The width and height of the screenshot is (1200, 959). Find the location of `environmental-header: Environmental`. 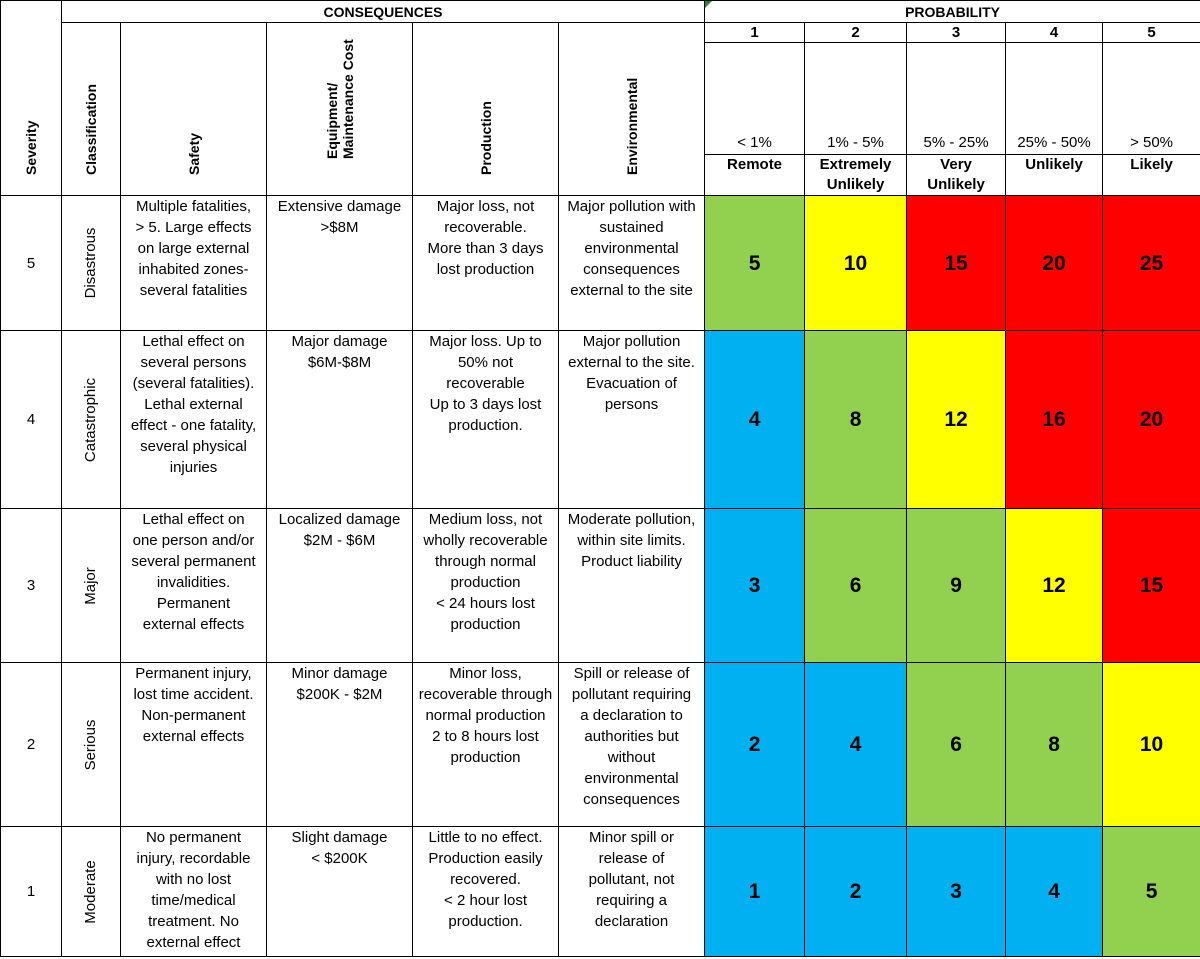

environmental-header: Environmental is located at coordinates (631, 109).